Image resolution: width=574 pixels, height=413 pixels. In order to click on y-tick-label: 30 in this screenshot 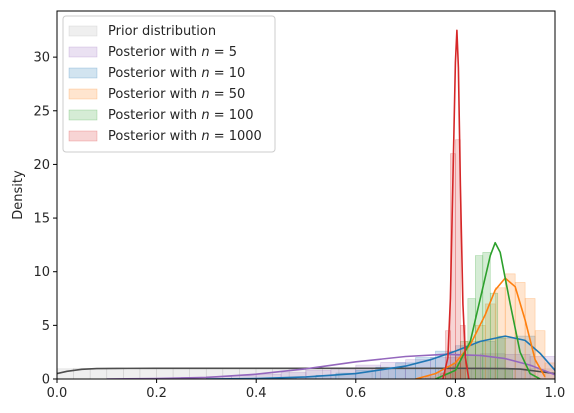, I will do `click(41, 58)`.